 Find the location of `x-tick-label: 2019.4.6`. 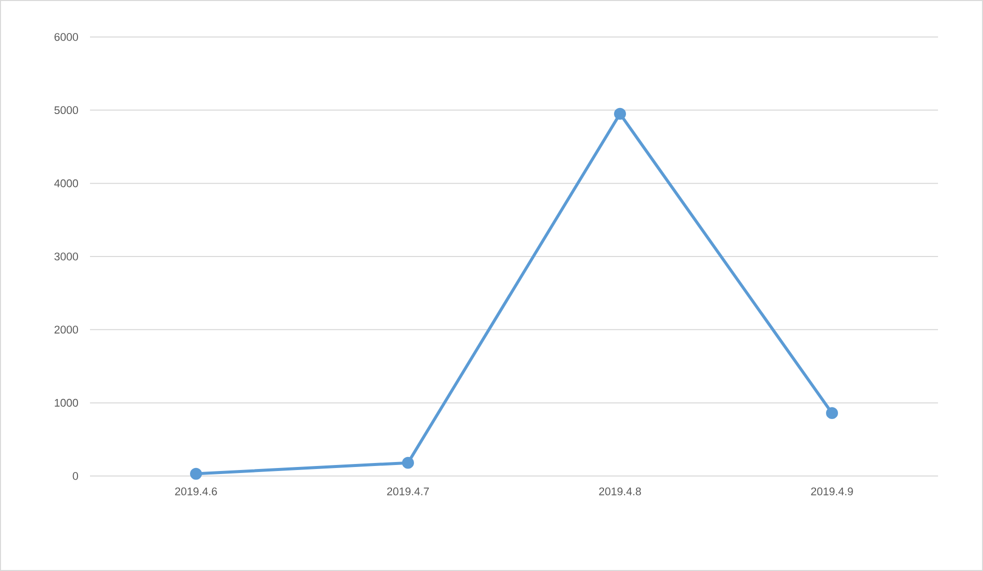

x-tick-label: 2019.4.6 is located at coordinates (196, 492).